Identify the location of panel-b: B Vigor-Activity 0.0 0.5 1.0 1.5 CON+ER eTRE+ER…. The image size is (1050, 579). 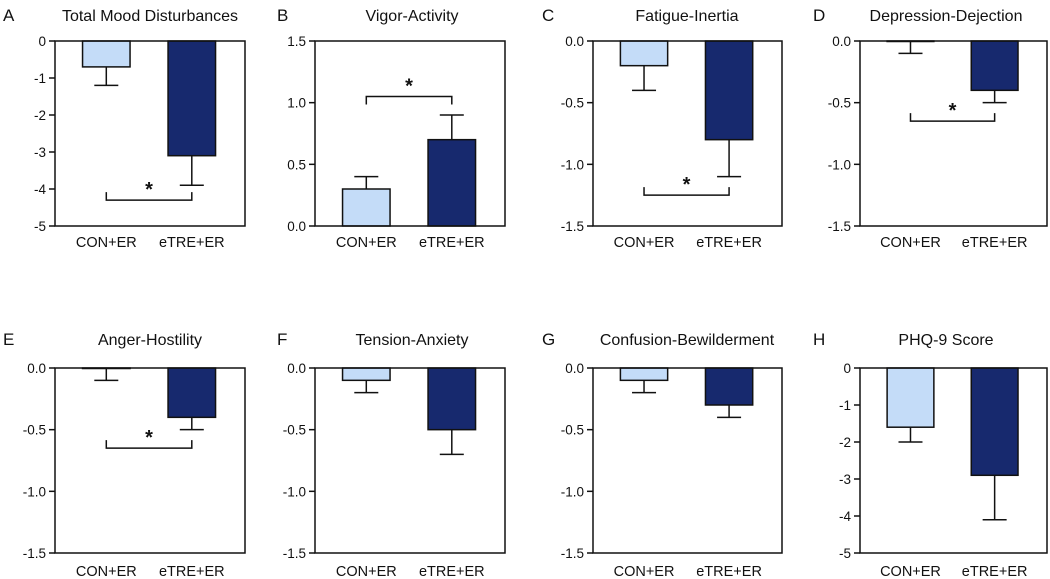
(391, 128).